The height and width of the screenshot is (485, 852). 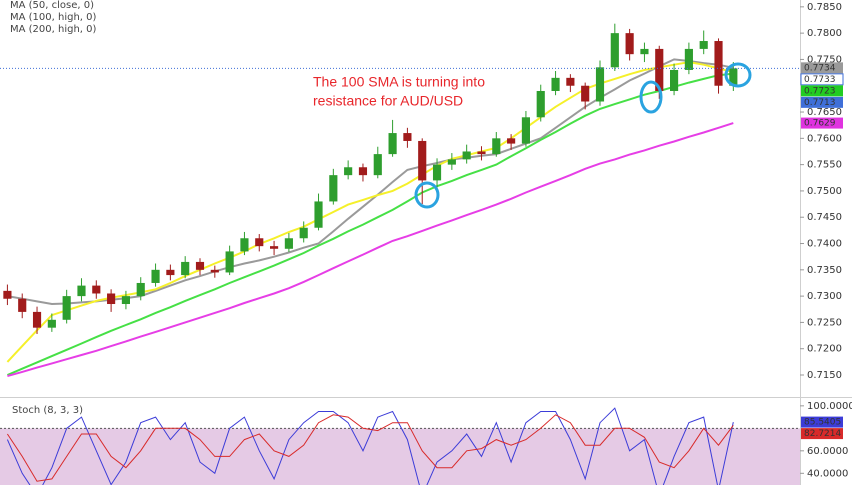 I want to click on y-tick-label: 0.7550, so click(x=824, y=165).